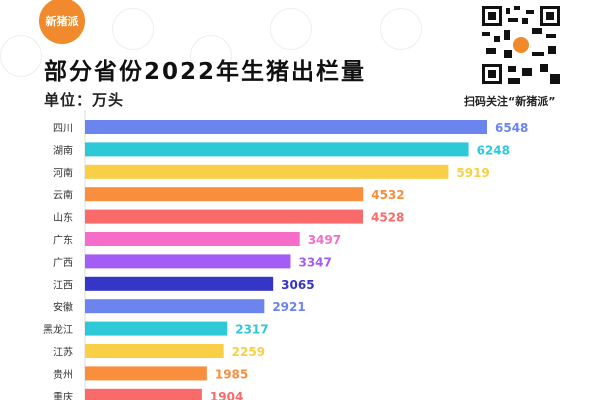 This screenshot has width=600, height=400. Describe the element at coordinates (521, 45) in the screenshot. I see `qr-code-icon` at that location.